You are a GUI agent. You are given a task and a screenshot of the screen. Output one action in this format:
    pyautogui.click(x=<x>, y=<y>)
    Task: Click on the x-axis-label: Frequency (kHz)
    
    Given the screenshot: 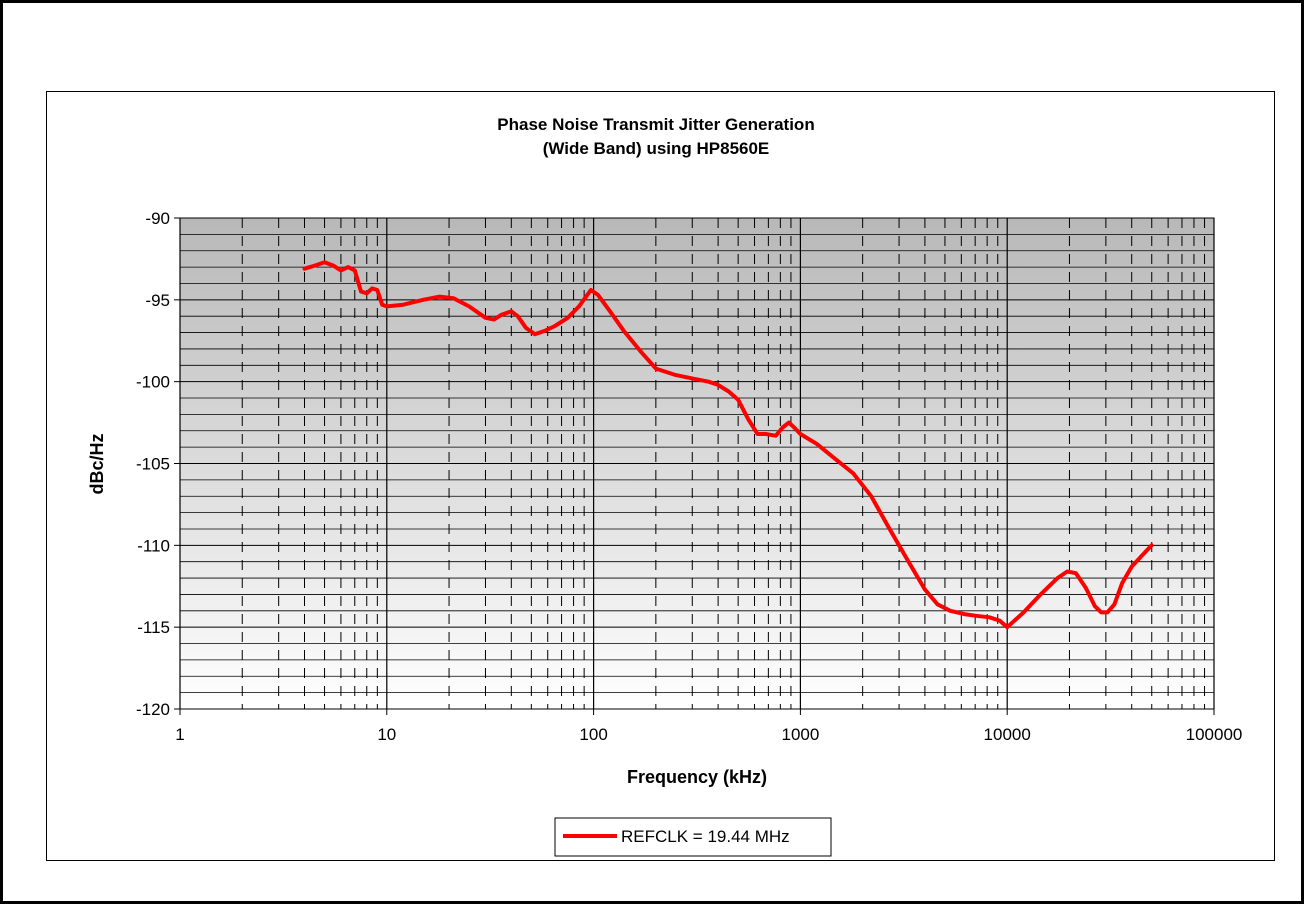 What is the action you would take?
    pyautogui.click(x=697, y=777)
    